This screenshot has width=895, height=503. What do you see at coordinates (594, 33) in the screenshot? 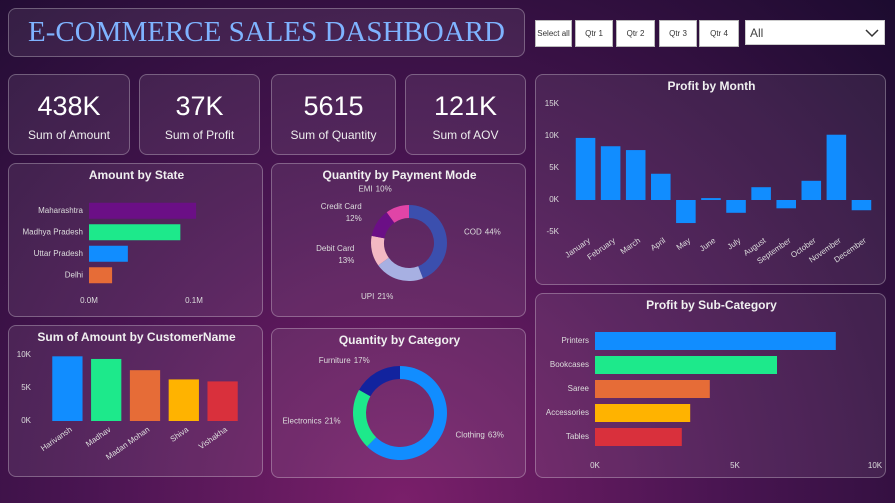
I see `slicer-button: Qtr 1` at bounding box center [594, 33].